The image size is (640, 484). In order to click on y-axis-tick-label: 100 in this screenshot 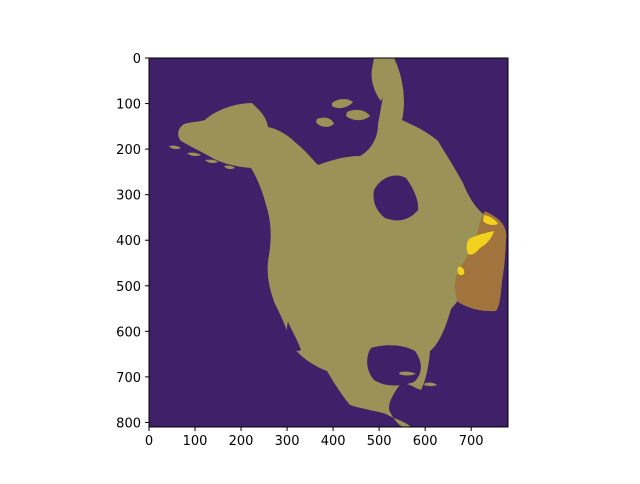, I will do `click(128, 105)`.